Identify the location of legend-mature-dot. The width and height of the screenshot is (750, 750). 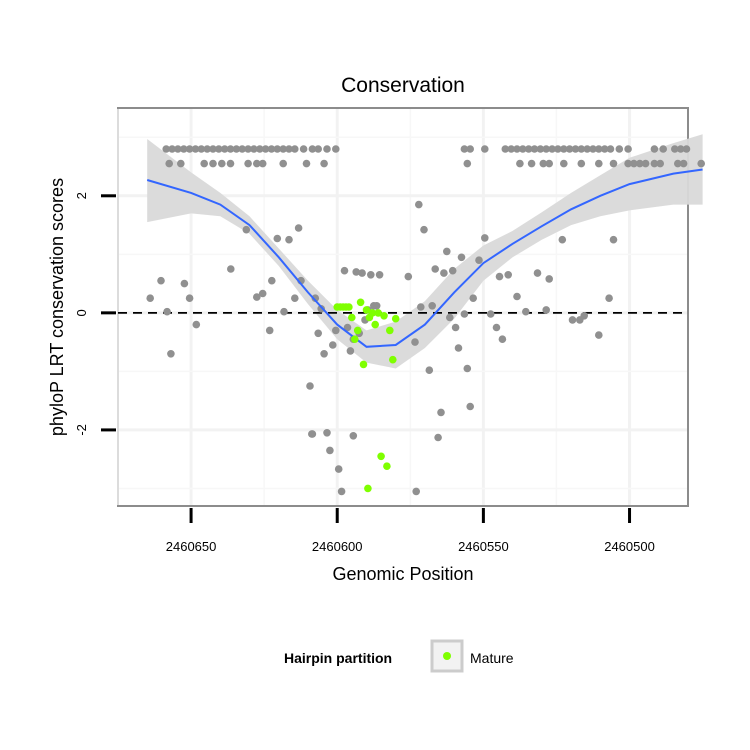
(447, 656).